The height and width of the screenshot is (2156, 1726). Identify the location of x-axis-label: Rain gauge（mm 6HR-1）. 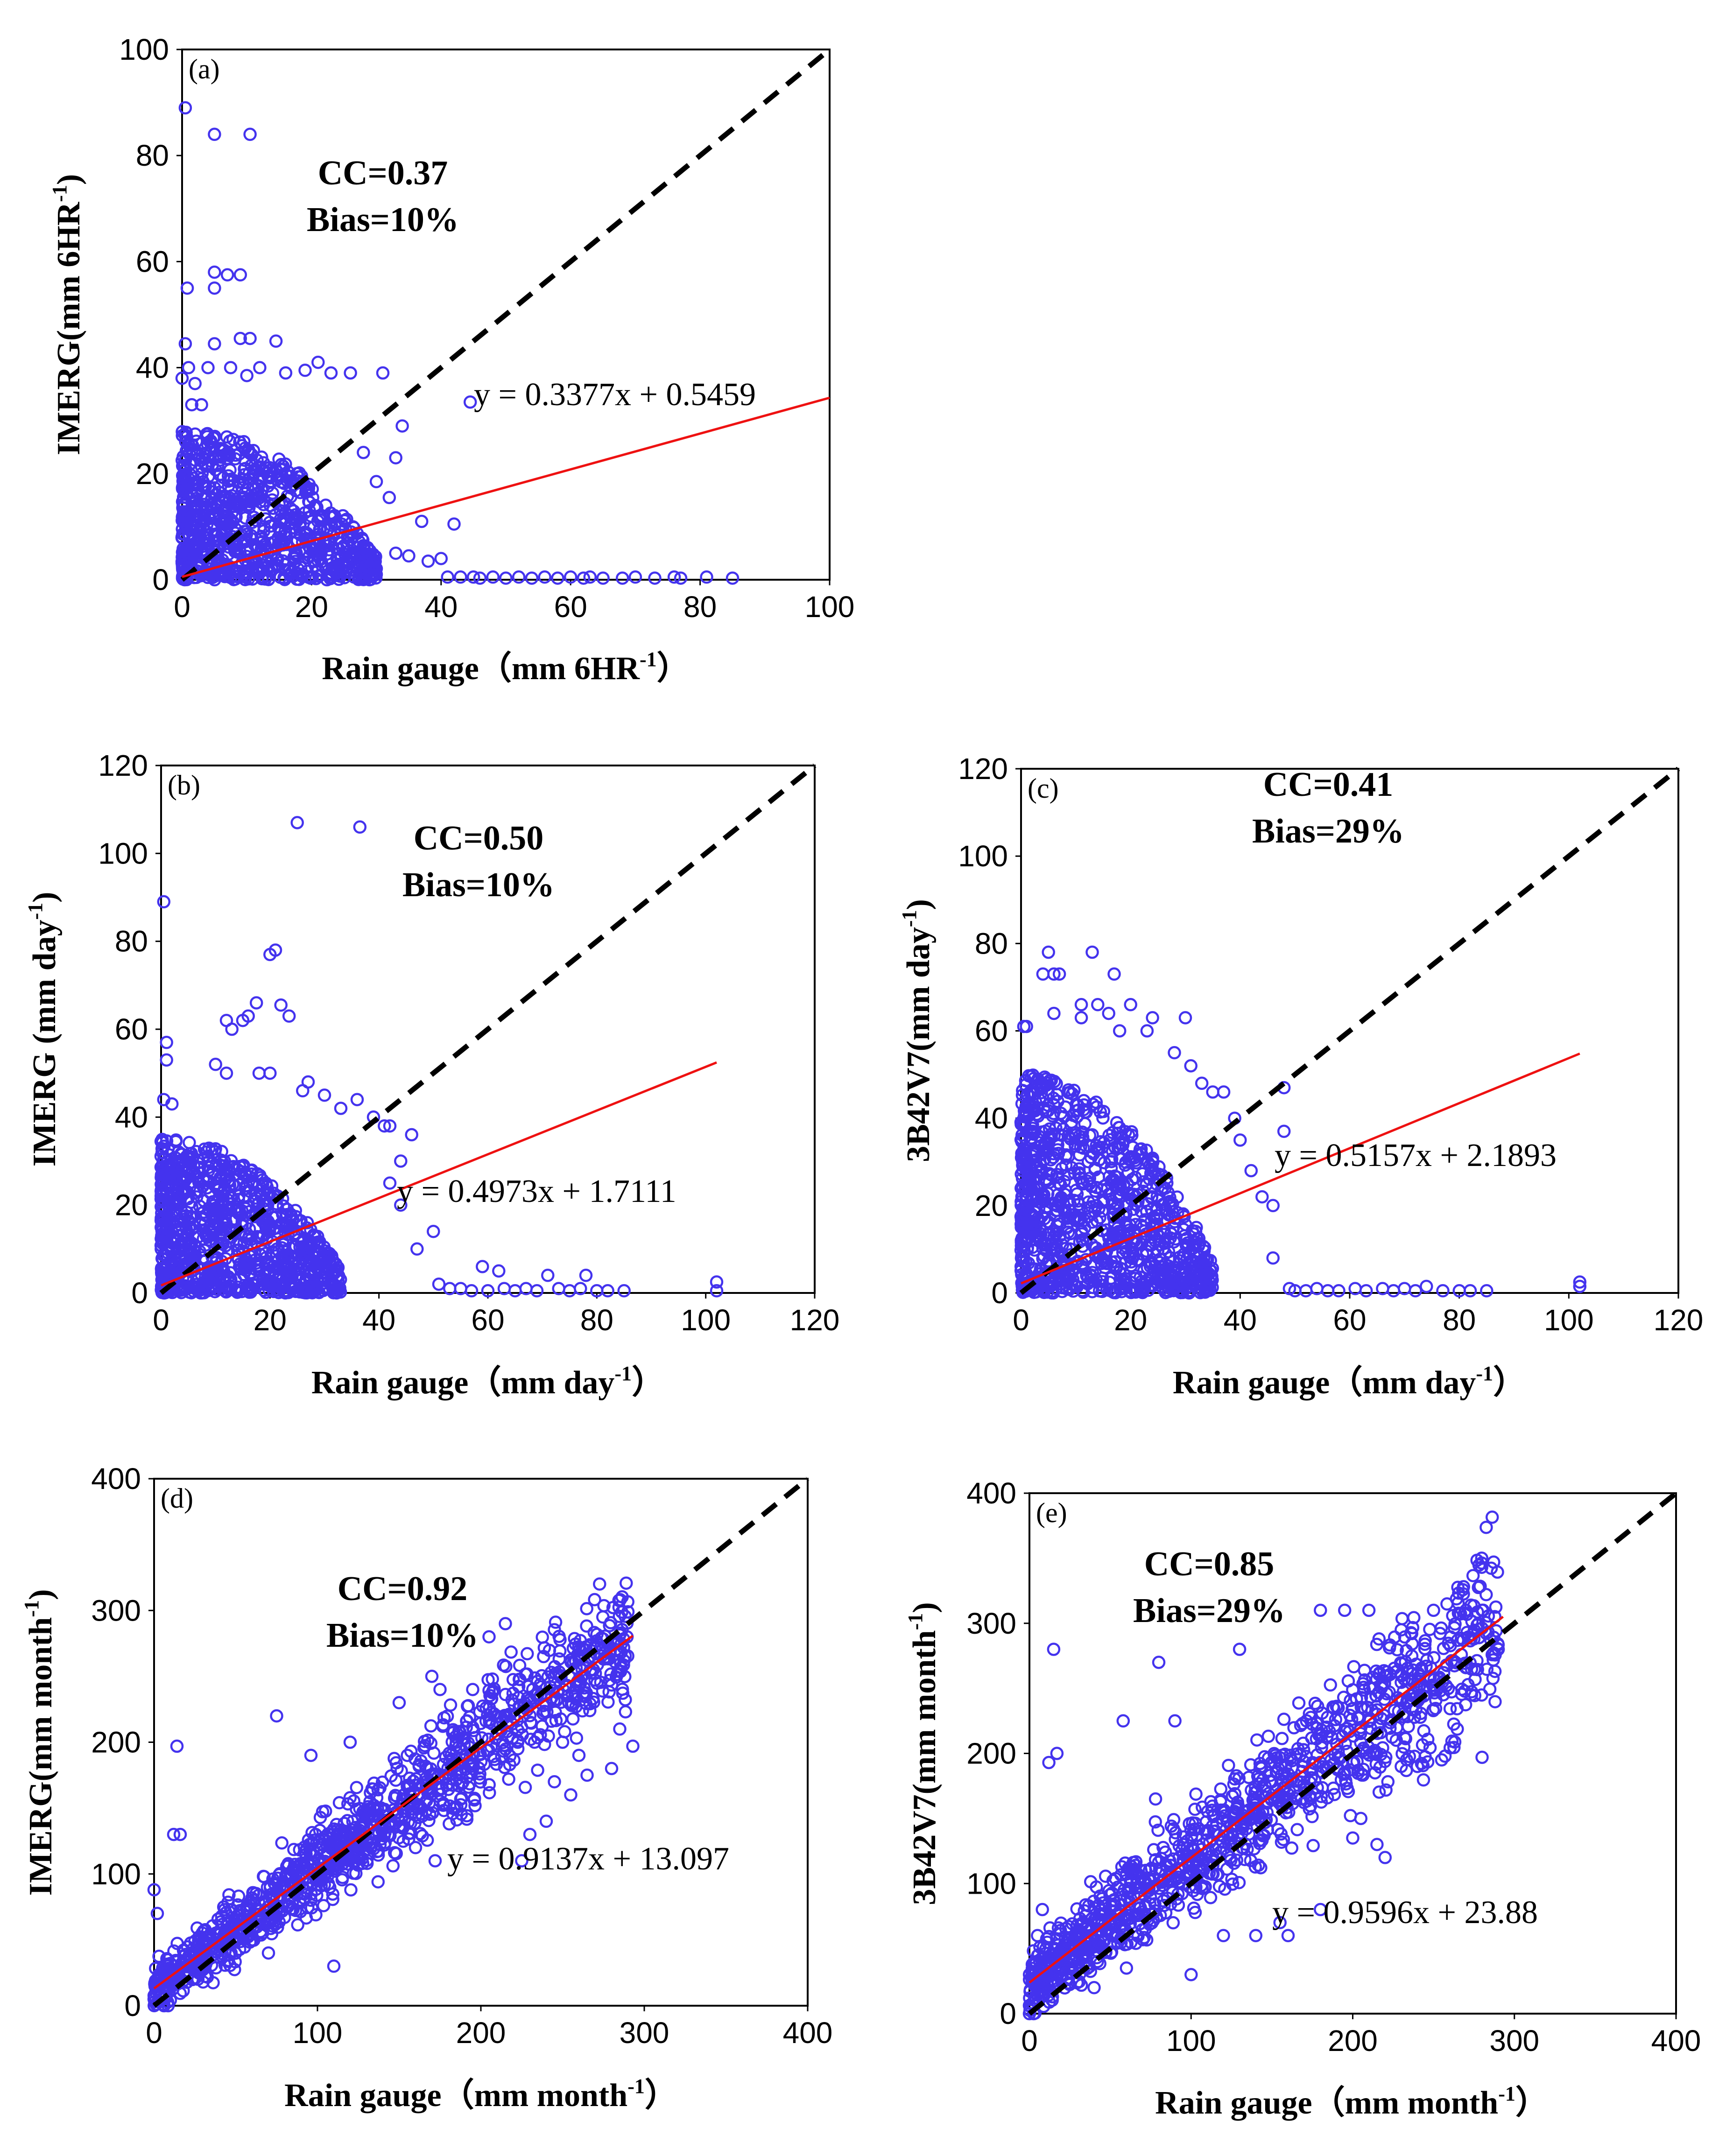
(505, 668).